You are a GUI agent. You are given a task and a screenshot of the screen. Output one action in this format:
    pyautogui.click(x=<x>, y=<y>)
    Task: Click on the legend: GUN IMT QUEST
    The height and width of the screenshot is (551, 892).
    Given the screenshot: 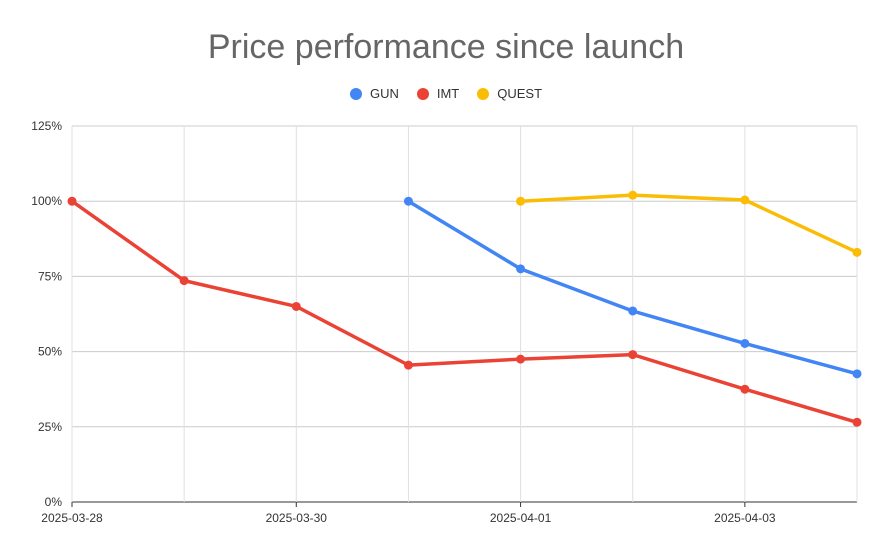 What is the action you would take?
    pyautogui.click(x=446, y=93)
    